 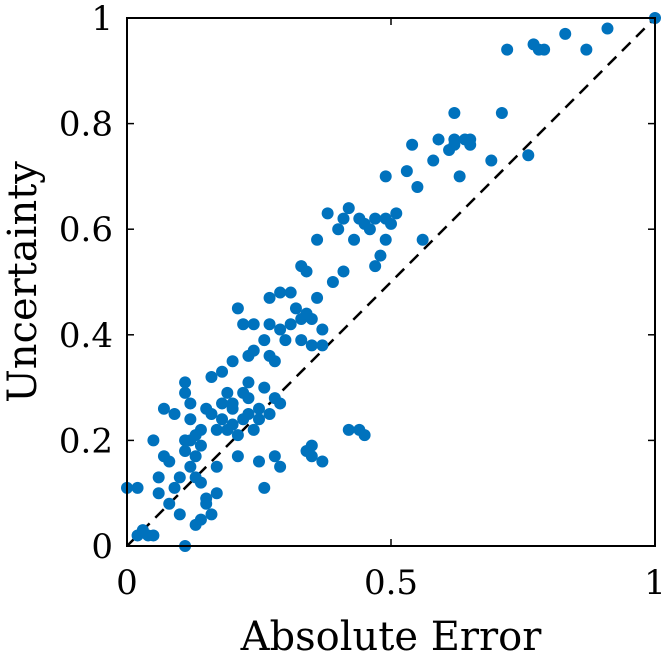 I want to click on y-tick-label: 0.2, so click(x=86, y=441).